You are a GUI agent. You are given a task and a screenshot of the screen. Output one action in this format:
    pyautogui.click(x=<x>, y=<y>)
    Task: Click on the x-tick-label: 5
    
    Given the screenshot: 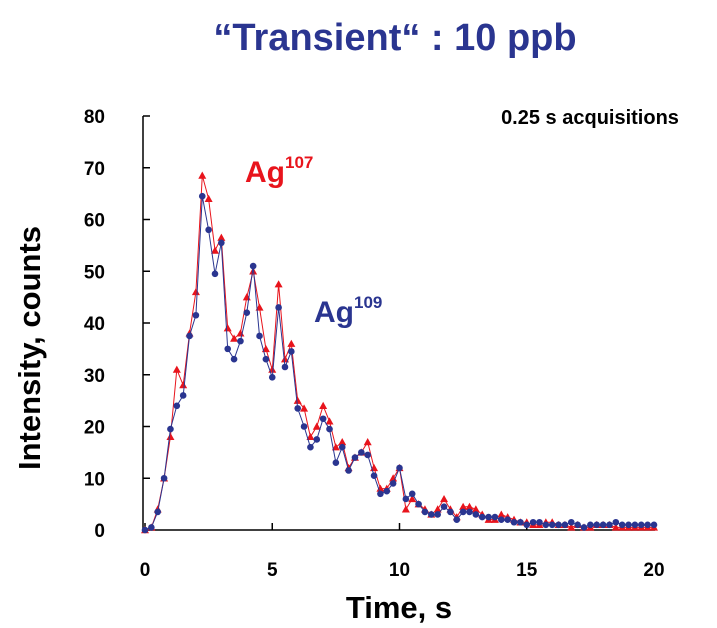 What is the action you would take?
    pyautogui.click(x=272, y=570)
    